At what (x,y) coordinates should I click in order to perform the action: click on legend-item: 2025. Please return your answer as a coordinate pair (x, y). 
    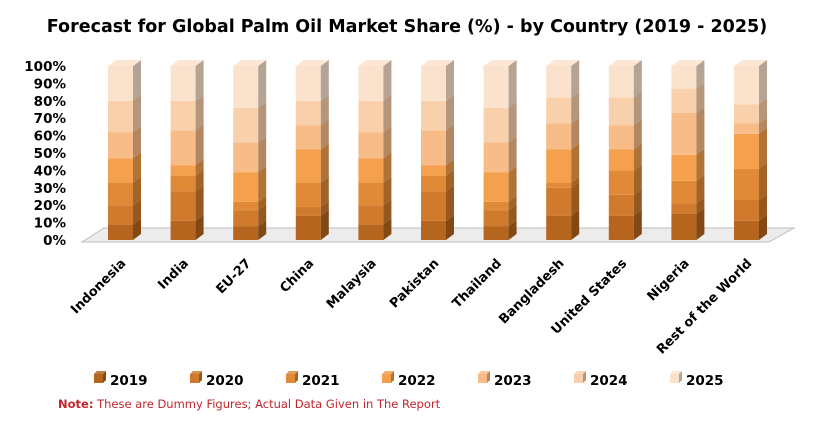
    Looking at the image, I should click on (697, 380).